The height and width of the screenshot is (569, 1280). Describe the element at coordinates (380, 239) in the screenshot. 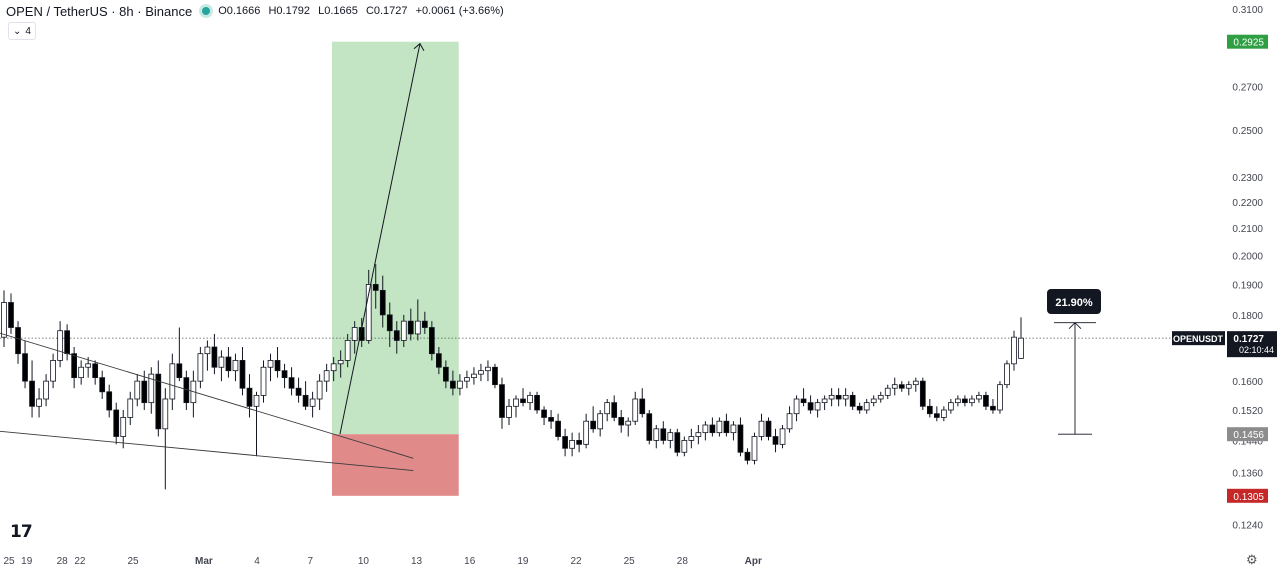

I see `projection-arrow-line` at that location.